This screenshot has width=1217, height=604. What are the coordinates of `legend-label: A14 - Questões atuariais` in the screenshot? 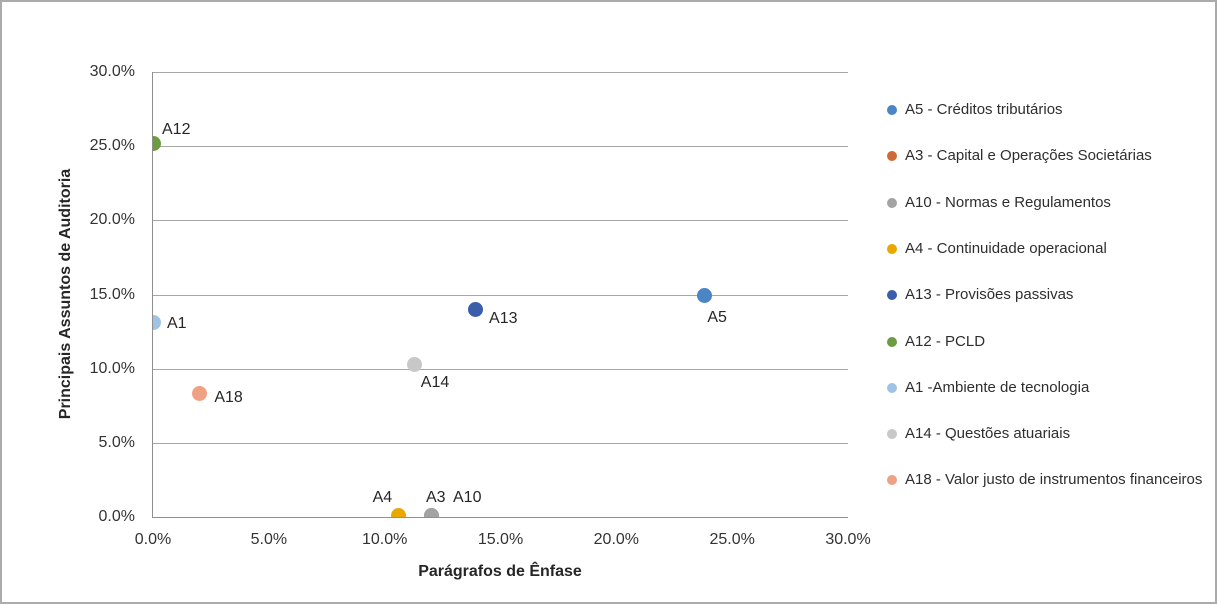 It's located at (988, 434).